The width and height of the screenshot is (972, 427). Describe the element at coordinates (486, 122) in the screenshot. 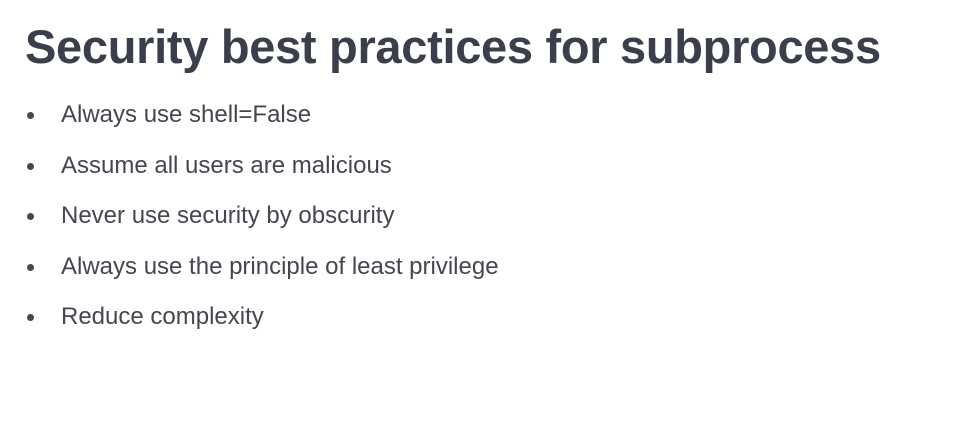

I see `bullet-item: Always use shell=False` at that location.